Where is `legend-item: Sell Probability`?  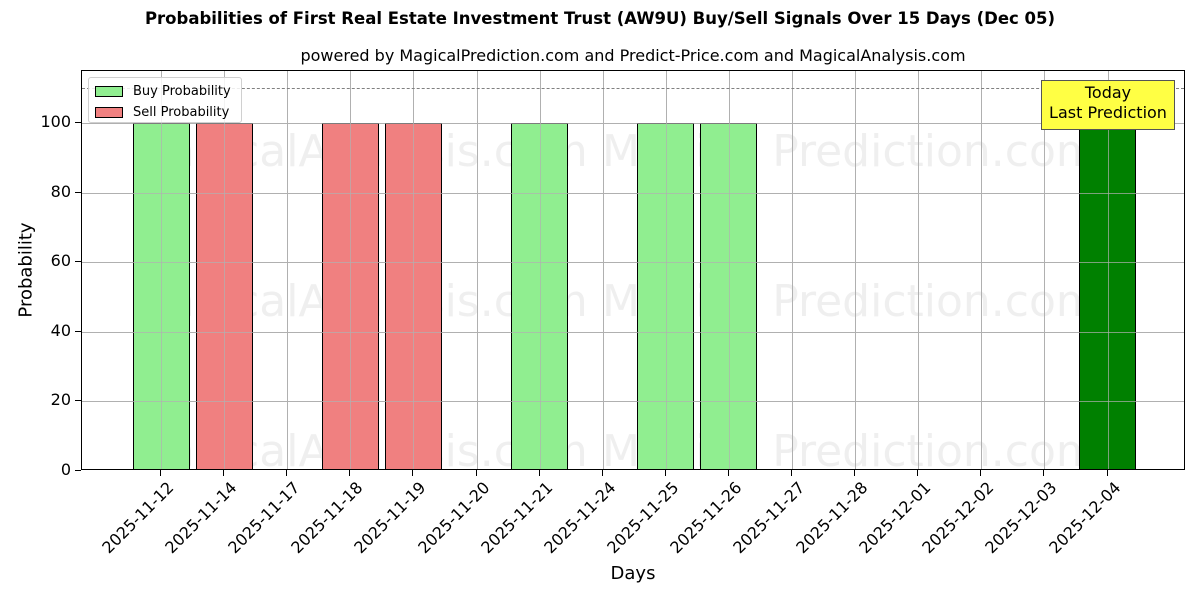
legend-item: Sell Probability is located at coordinates (162, 112).